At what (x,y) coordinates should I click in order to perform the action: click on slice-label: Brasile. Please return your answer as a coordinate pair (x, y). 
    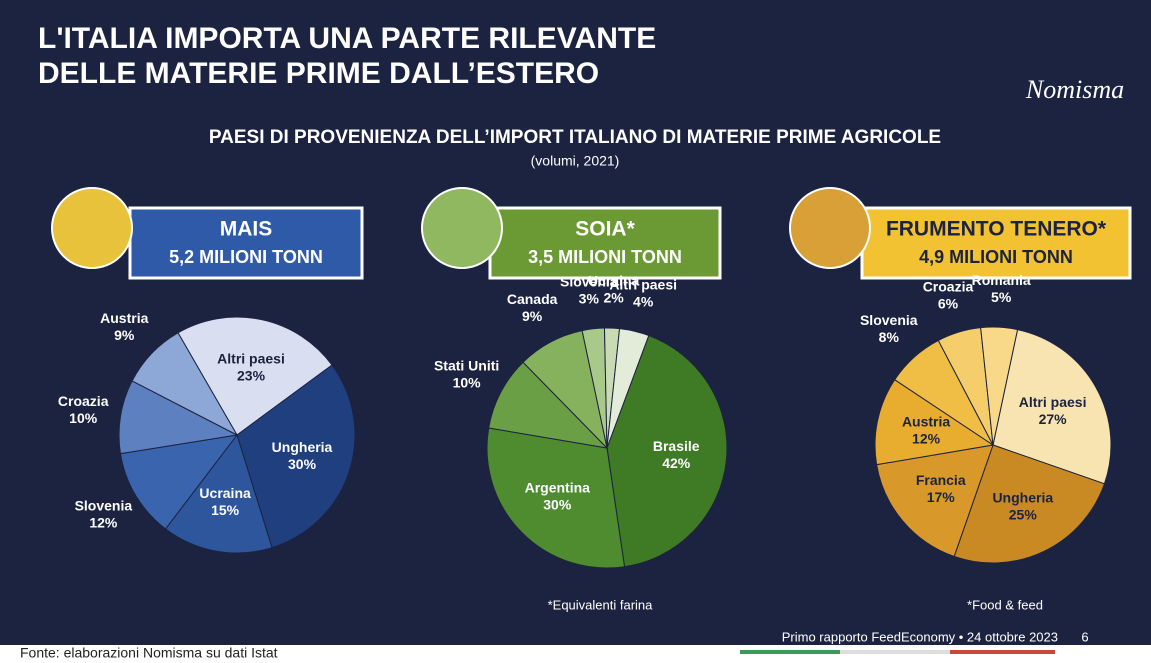
    Looking at the image, I should click on (676, 446).